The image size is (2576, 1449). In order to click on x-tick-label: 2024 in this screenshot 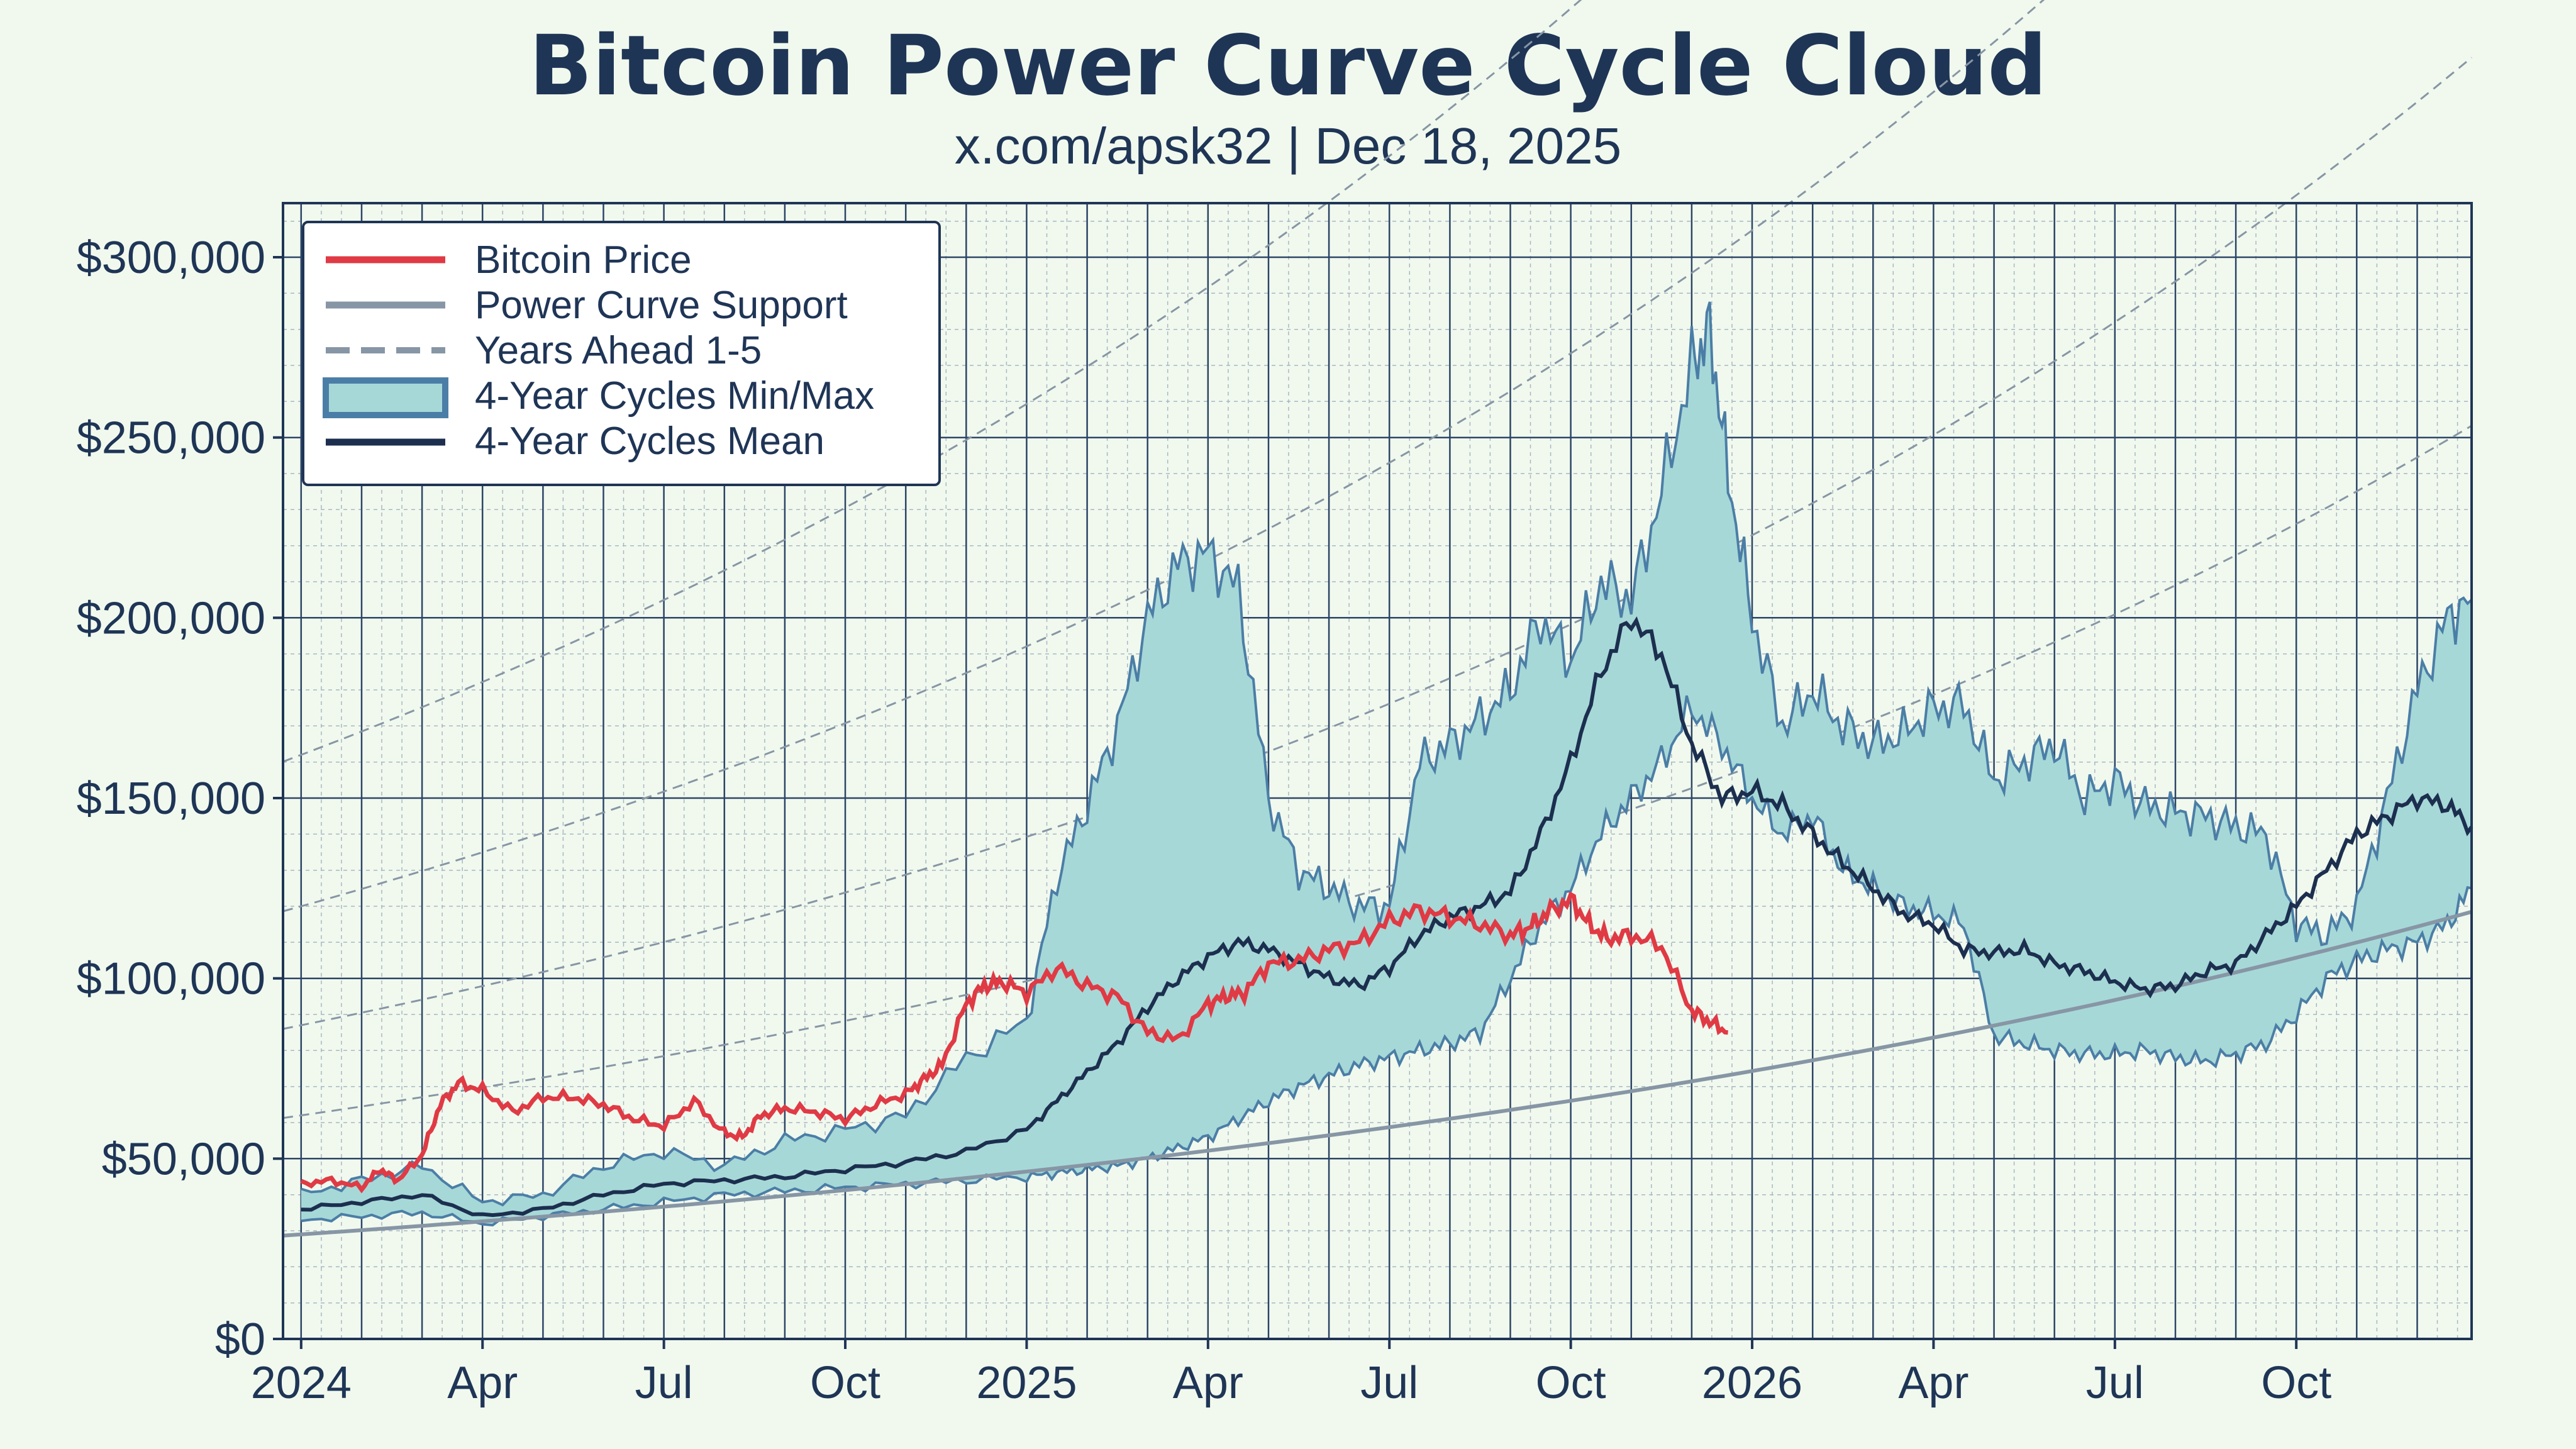, I will do `click(301, 1383)`.